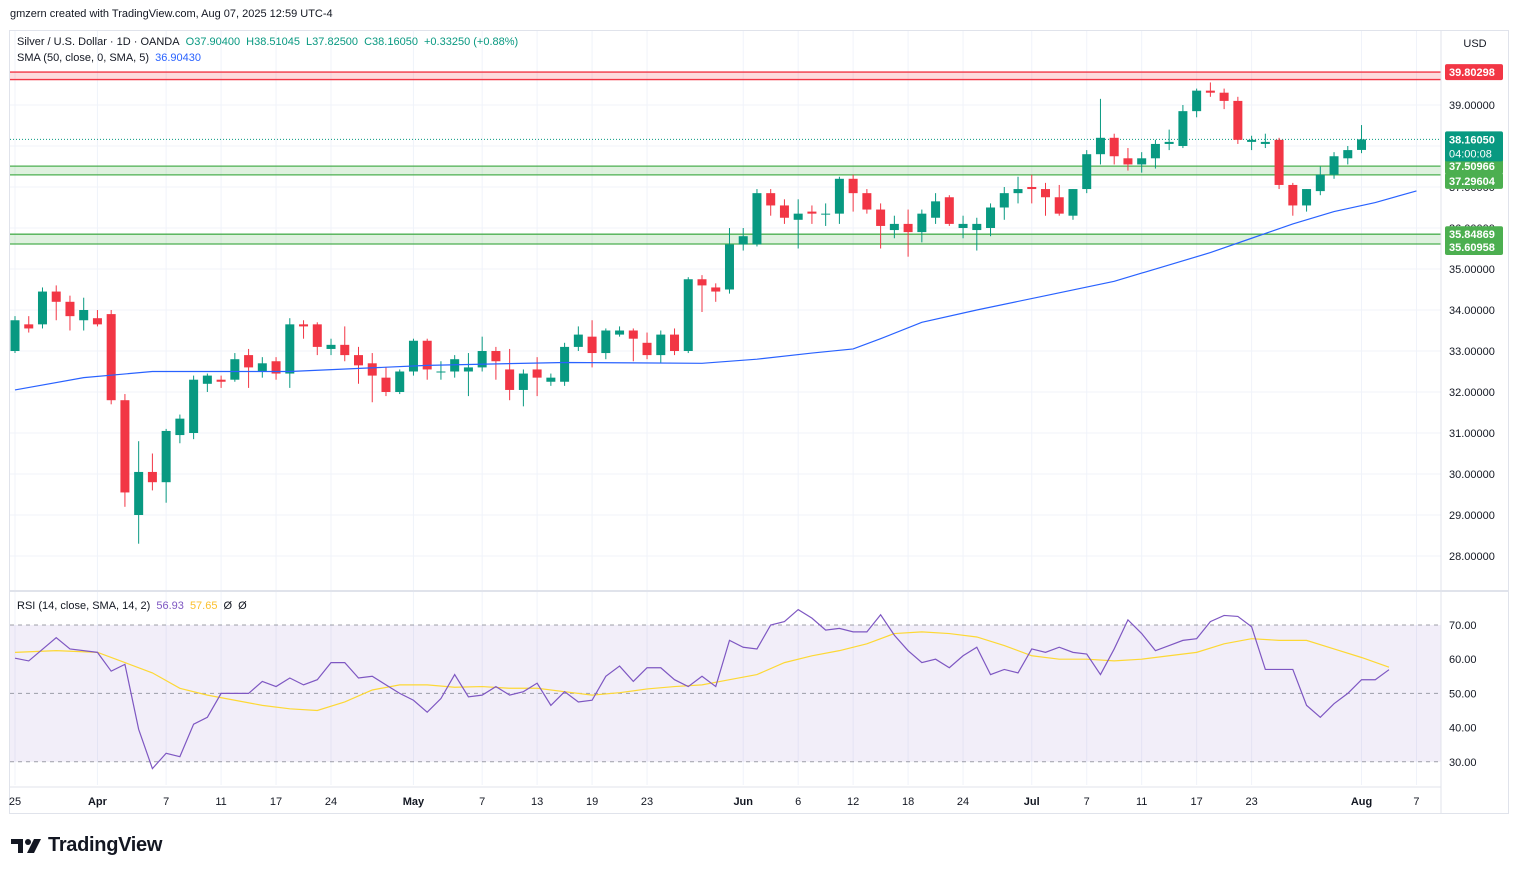 This screenshot has width=1519, height=875. What do you see at coordinates (1472, 311) in the screenshot?
I see `price-tick-label: 34.00000` at bounding box center [1472, 311].